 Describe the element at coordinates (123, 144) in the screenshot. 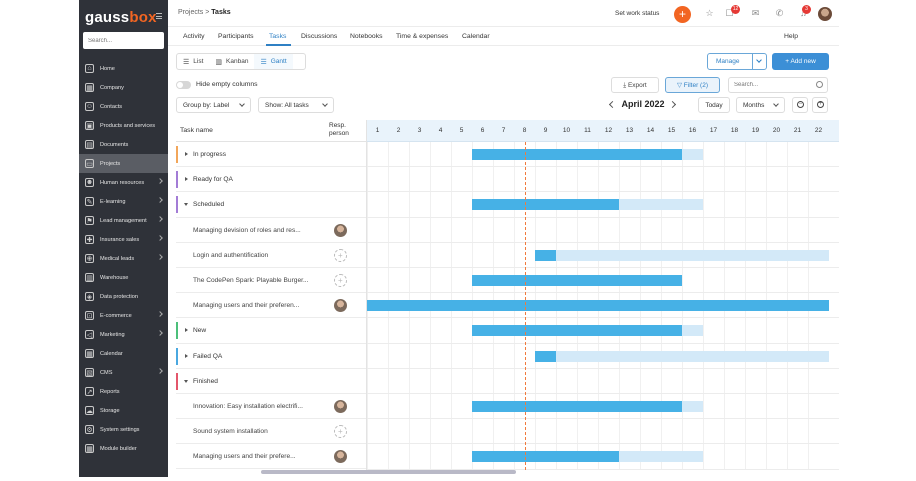

I see `sidebar-item-documents: ▤ Documents` at that location.